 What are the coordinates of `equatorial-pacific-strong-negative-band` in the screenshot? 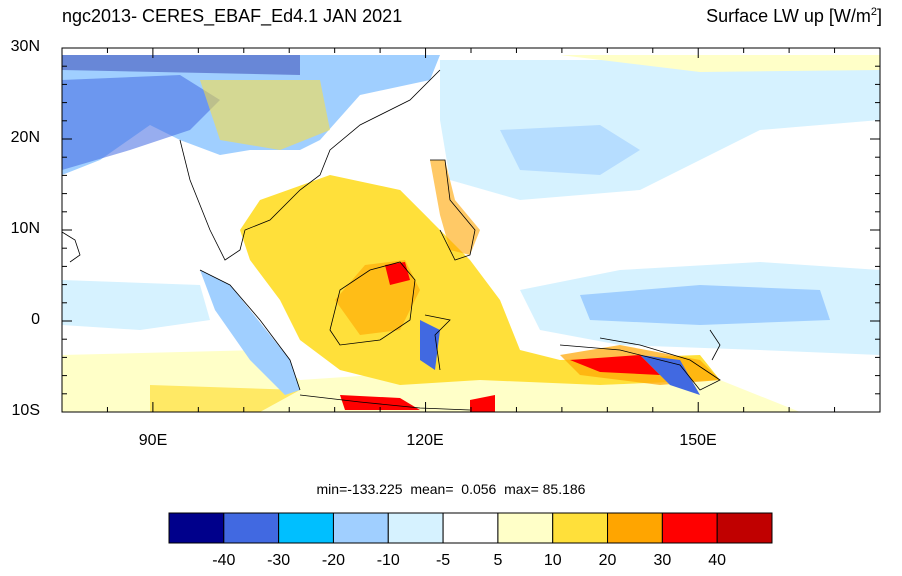 It's located at (705, 305).